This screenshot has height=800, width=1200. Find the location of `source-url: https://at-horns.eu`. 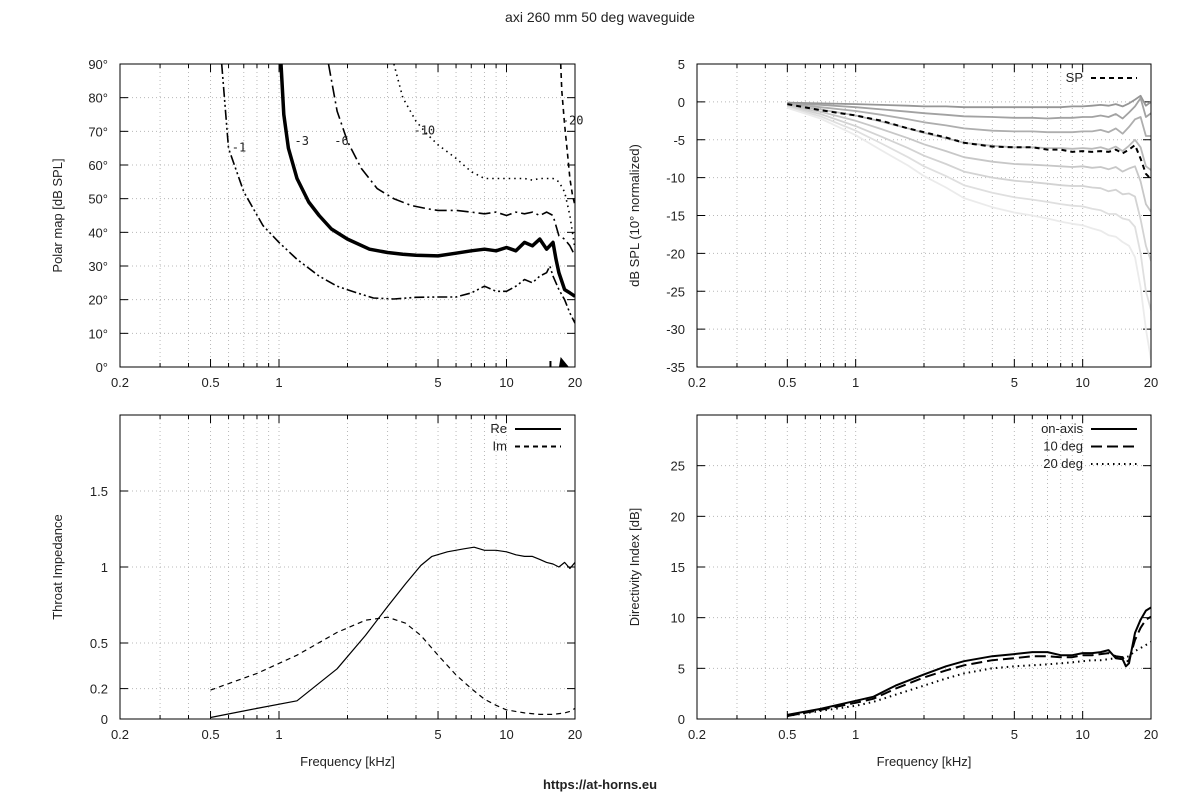

source-url: https://at-horns.eu is located at coordinates (600, 784).